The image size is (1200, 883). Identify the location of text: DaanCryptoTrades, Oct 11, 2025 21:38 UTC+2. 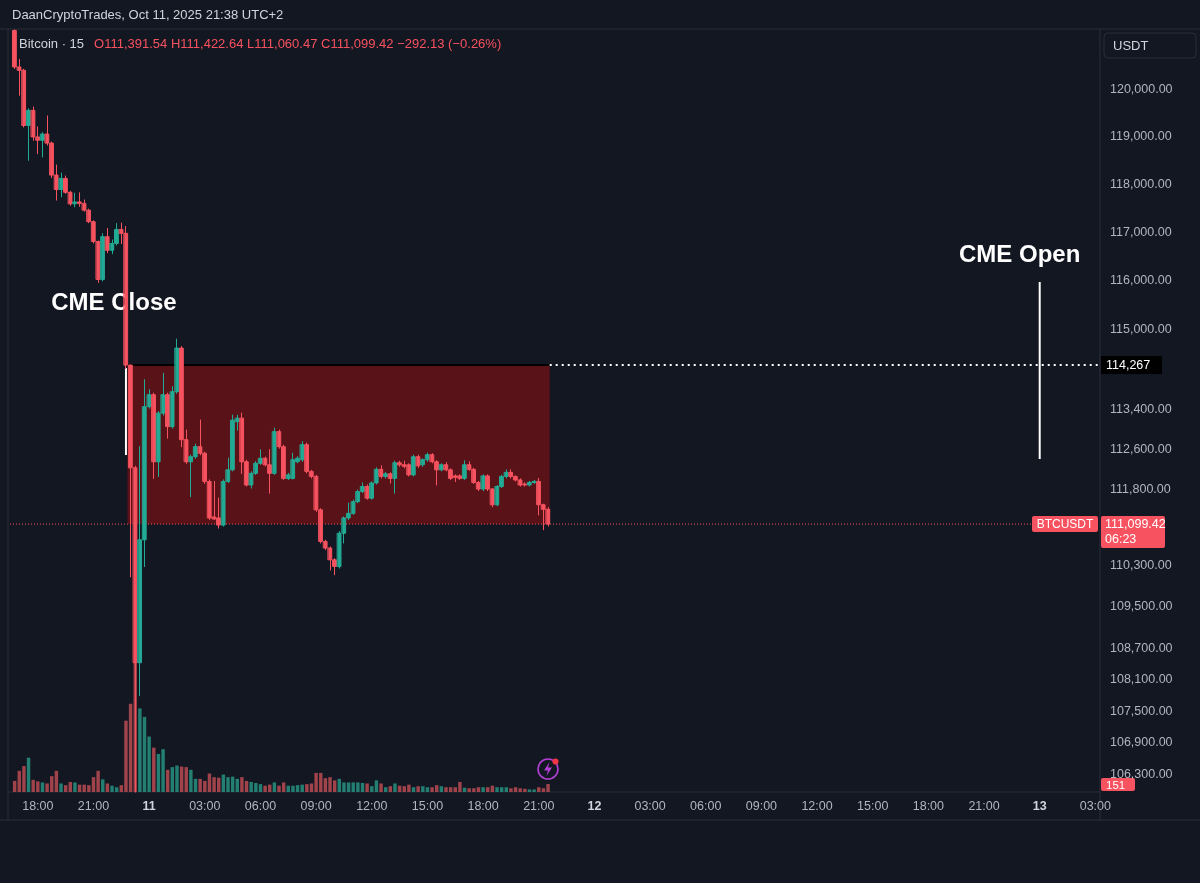
(148, 14).